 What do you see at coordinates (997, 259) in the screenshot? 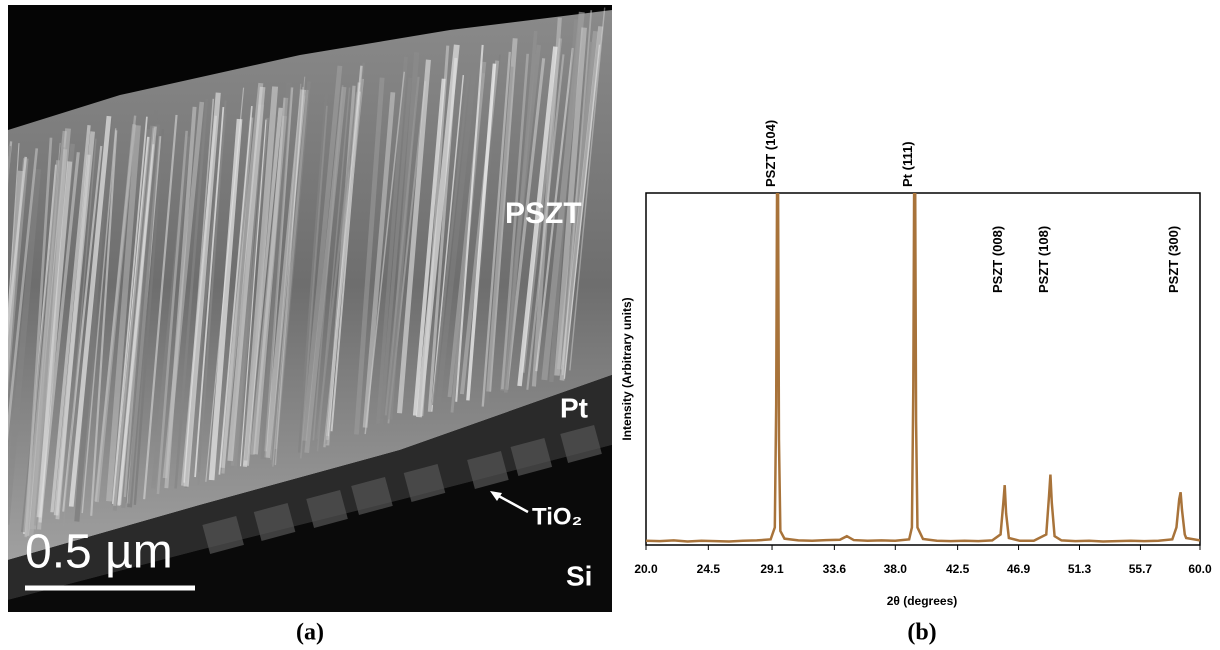
I see `peak-label: PSZT (008)` at bounding box center [997, 259].